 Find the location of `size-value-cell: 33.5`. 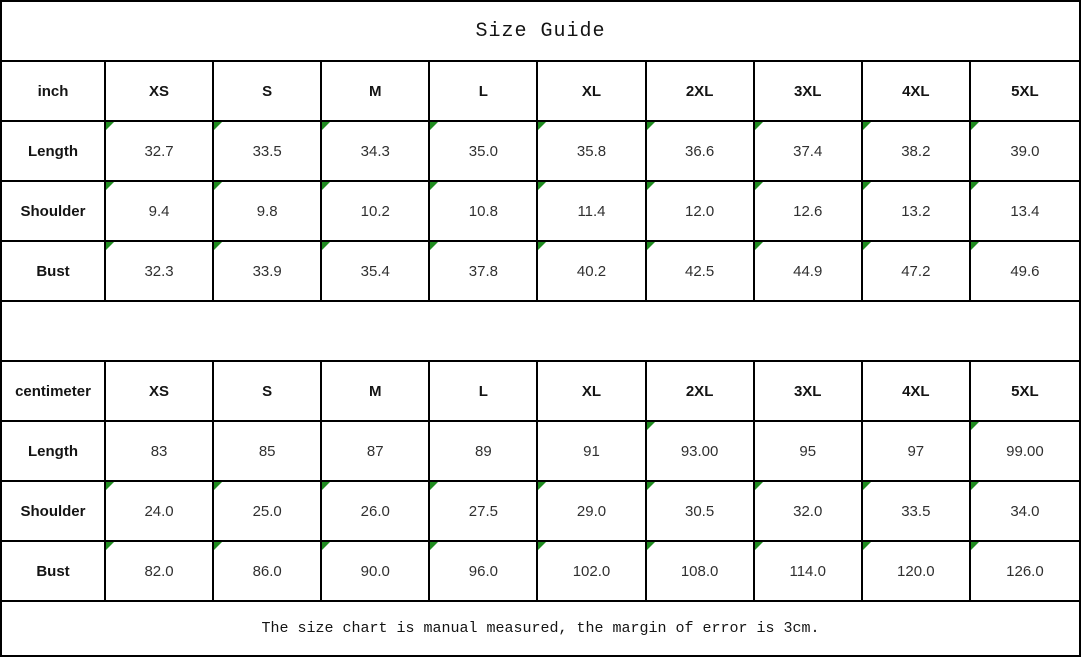

size-value-cell: 33.5 is located at coordinates (268, 152).